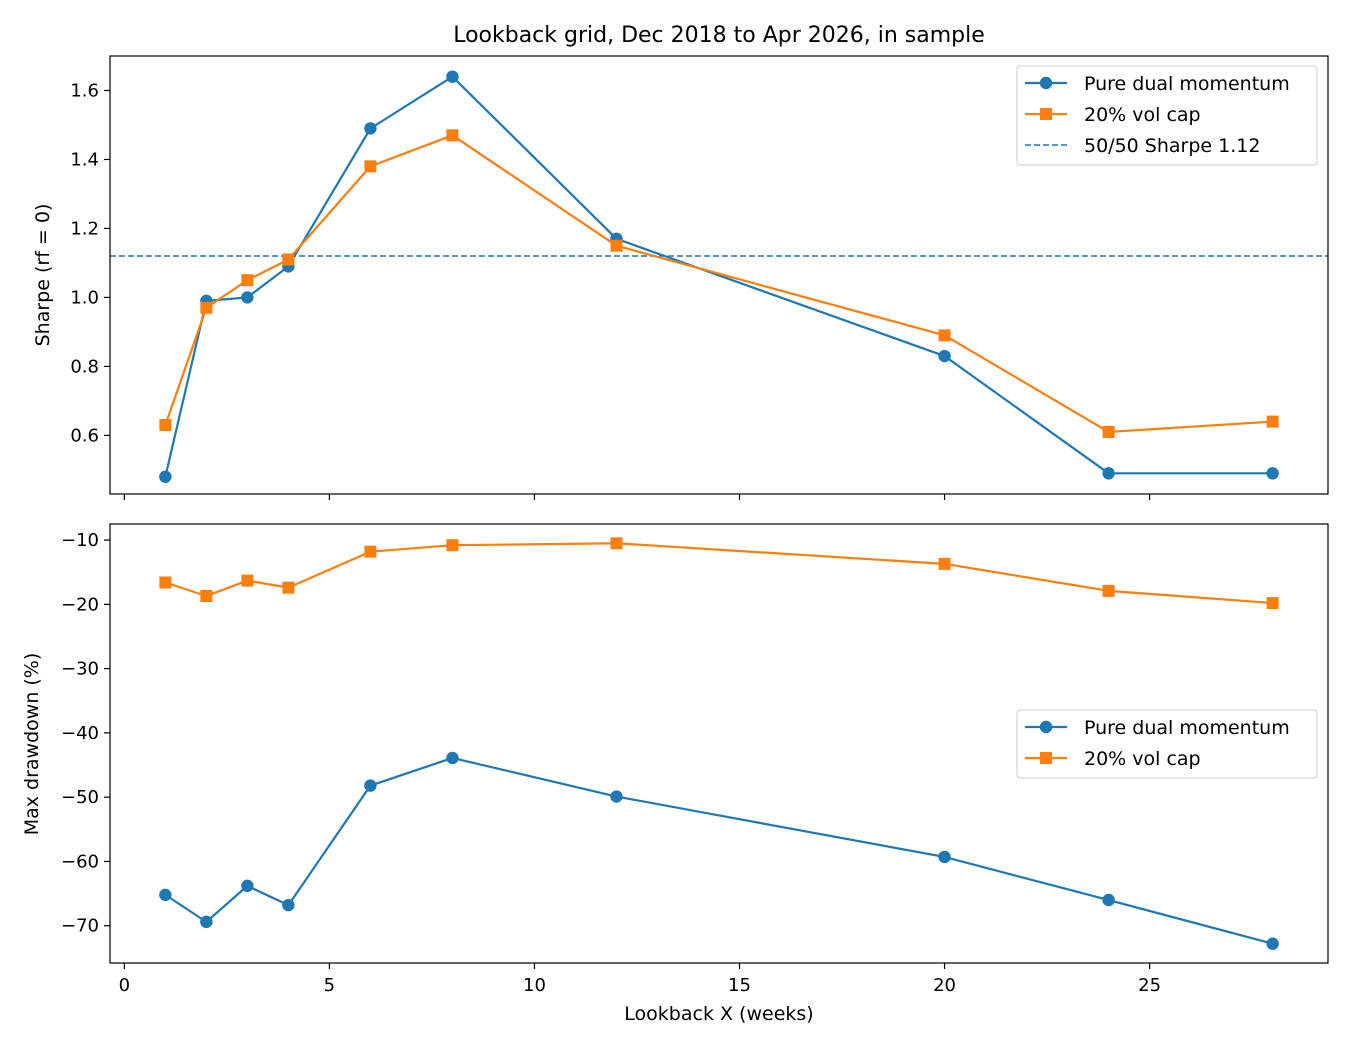 The height and width of the screenshot is (1050, 1350). Describe the element at coordinates (84, 90) in the screenshot. I see `sharpe-y-tick-label: 1.6` at that location.